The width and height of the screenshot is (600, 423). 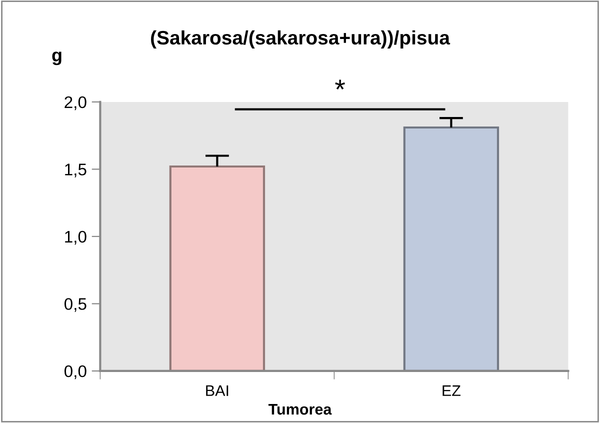 I want to click on x-tick-label: EZ, so click(x=451, y=390).